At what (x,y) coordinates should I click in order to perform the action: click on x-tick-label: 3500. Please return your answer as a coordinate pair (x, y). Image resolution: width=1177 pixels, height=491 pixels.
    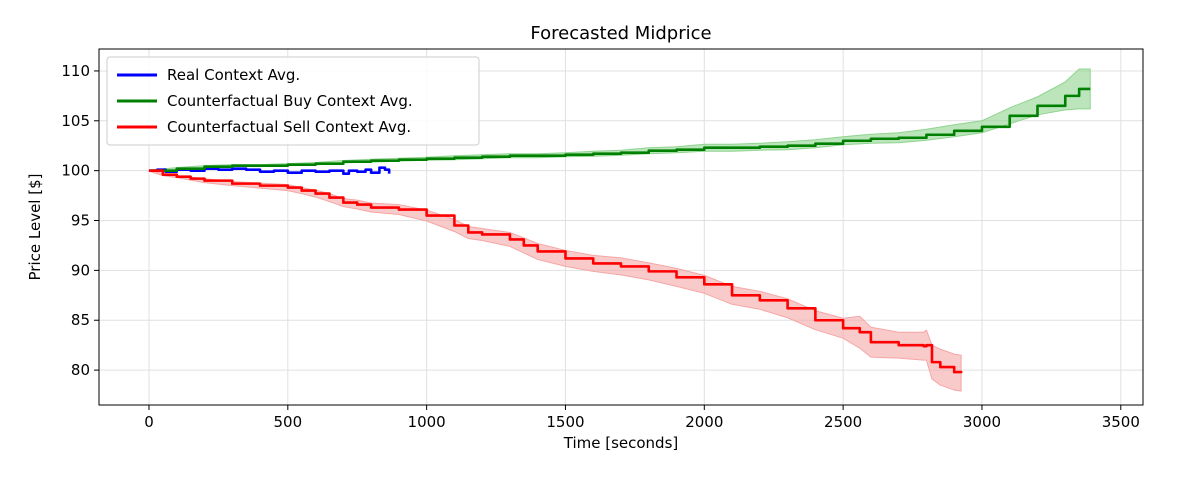
    Looking at the image, I should click on (1121, 422).